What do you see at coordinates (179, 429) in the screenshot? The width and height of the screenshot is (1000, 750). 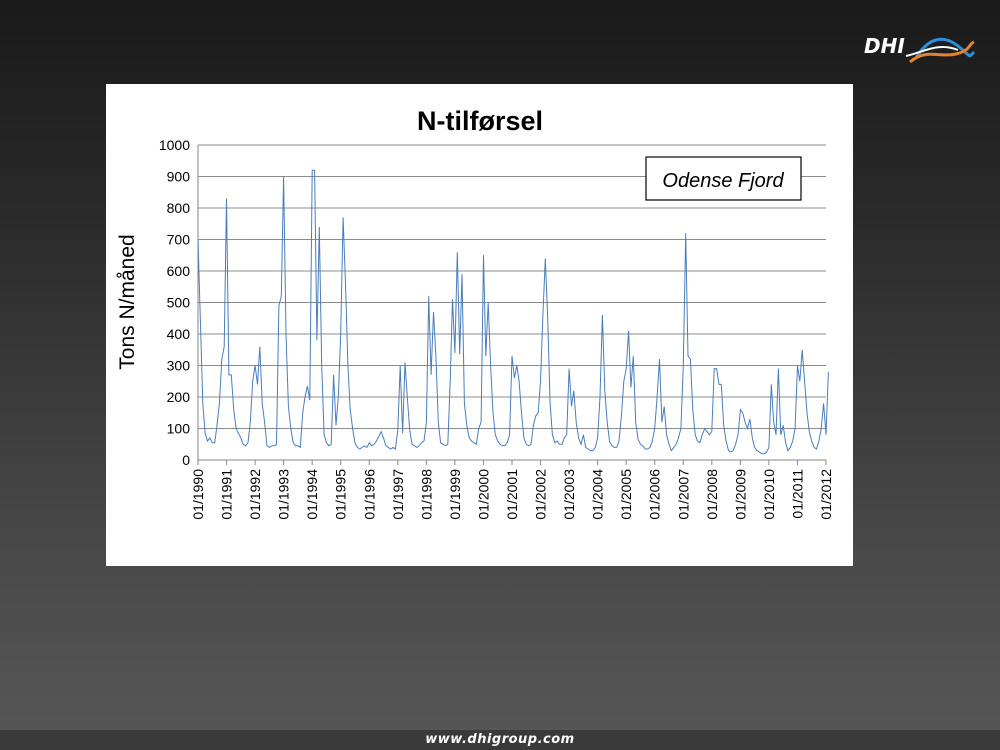 I see `y-tick-label: 100` at bounding box center [179, 429].